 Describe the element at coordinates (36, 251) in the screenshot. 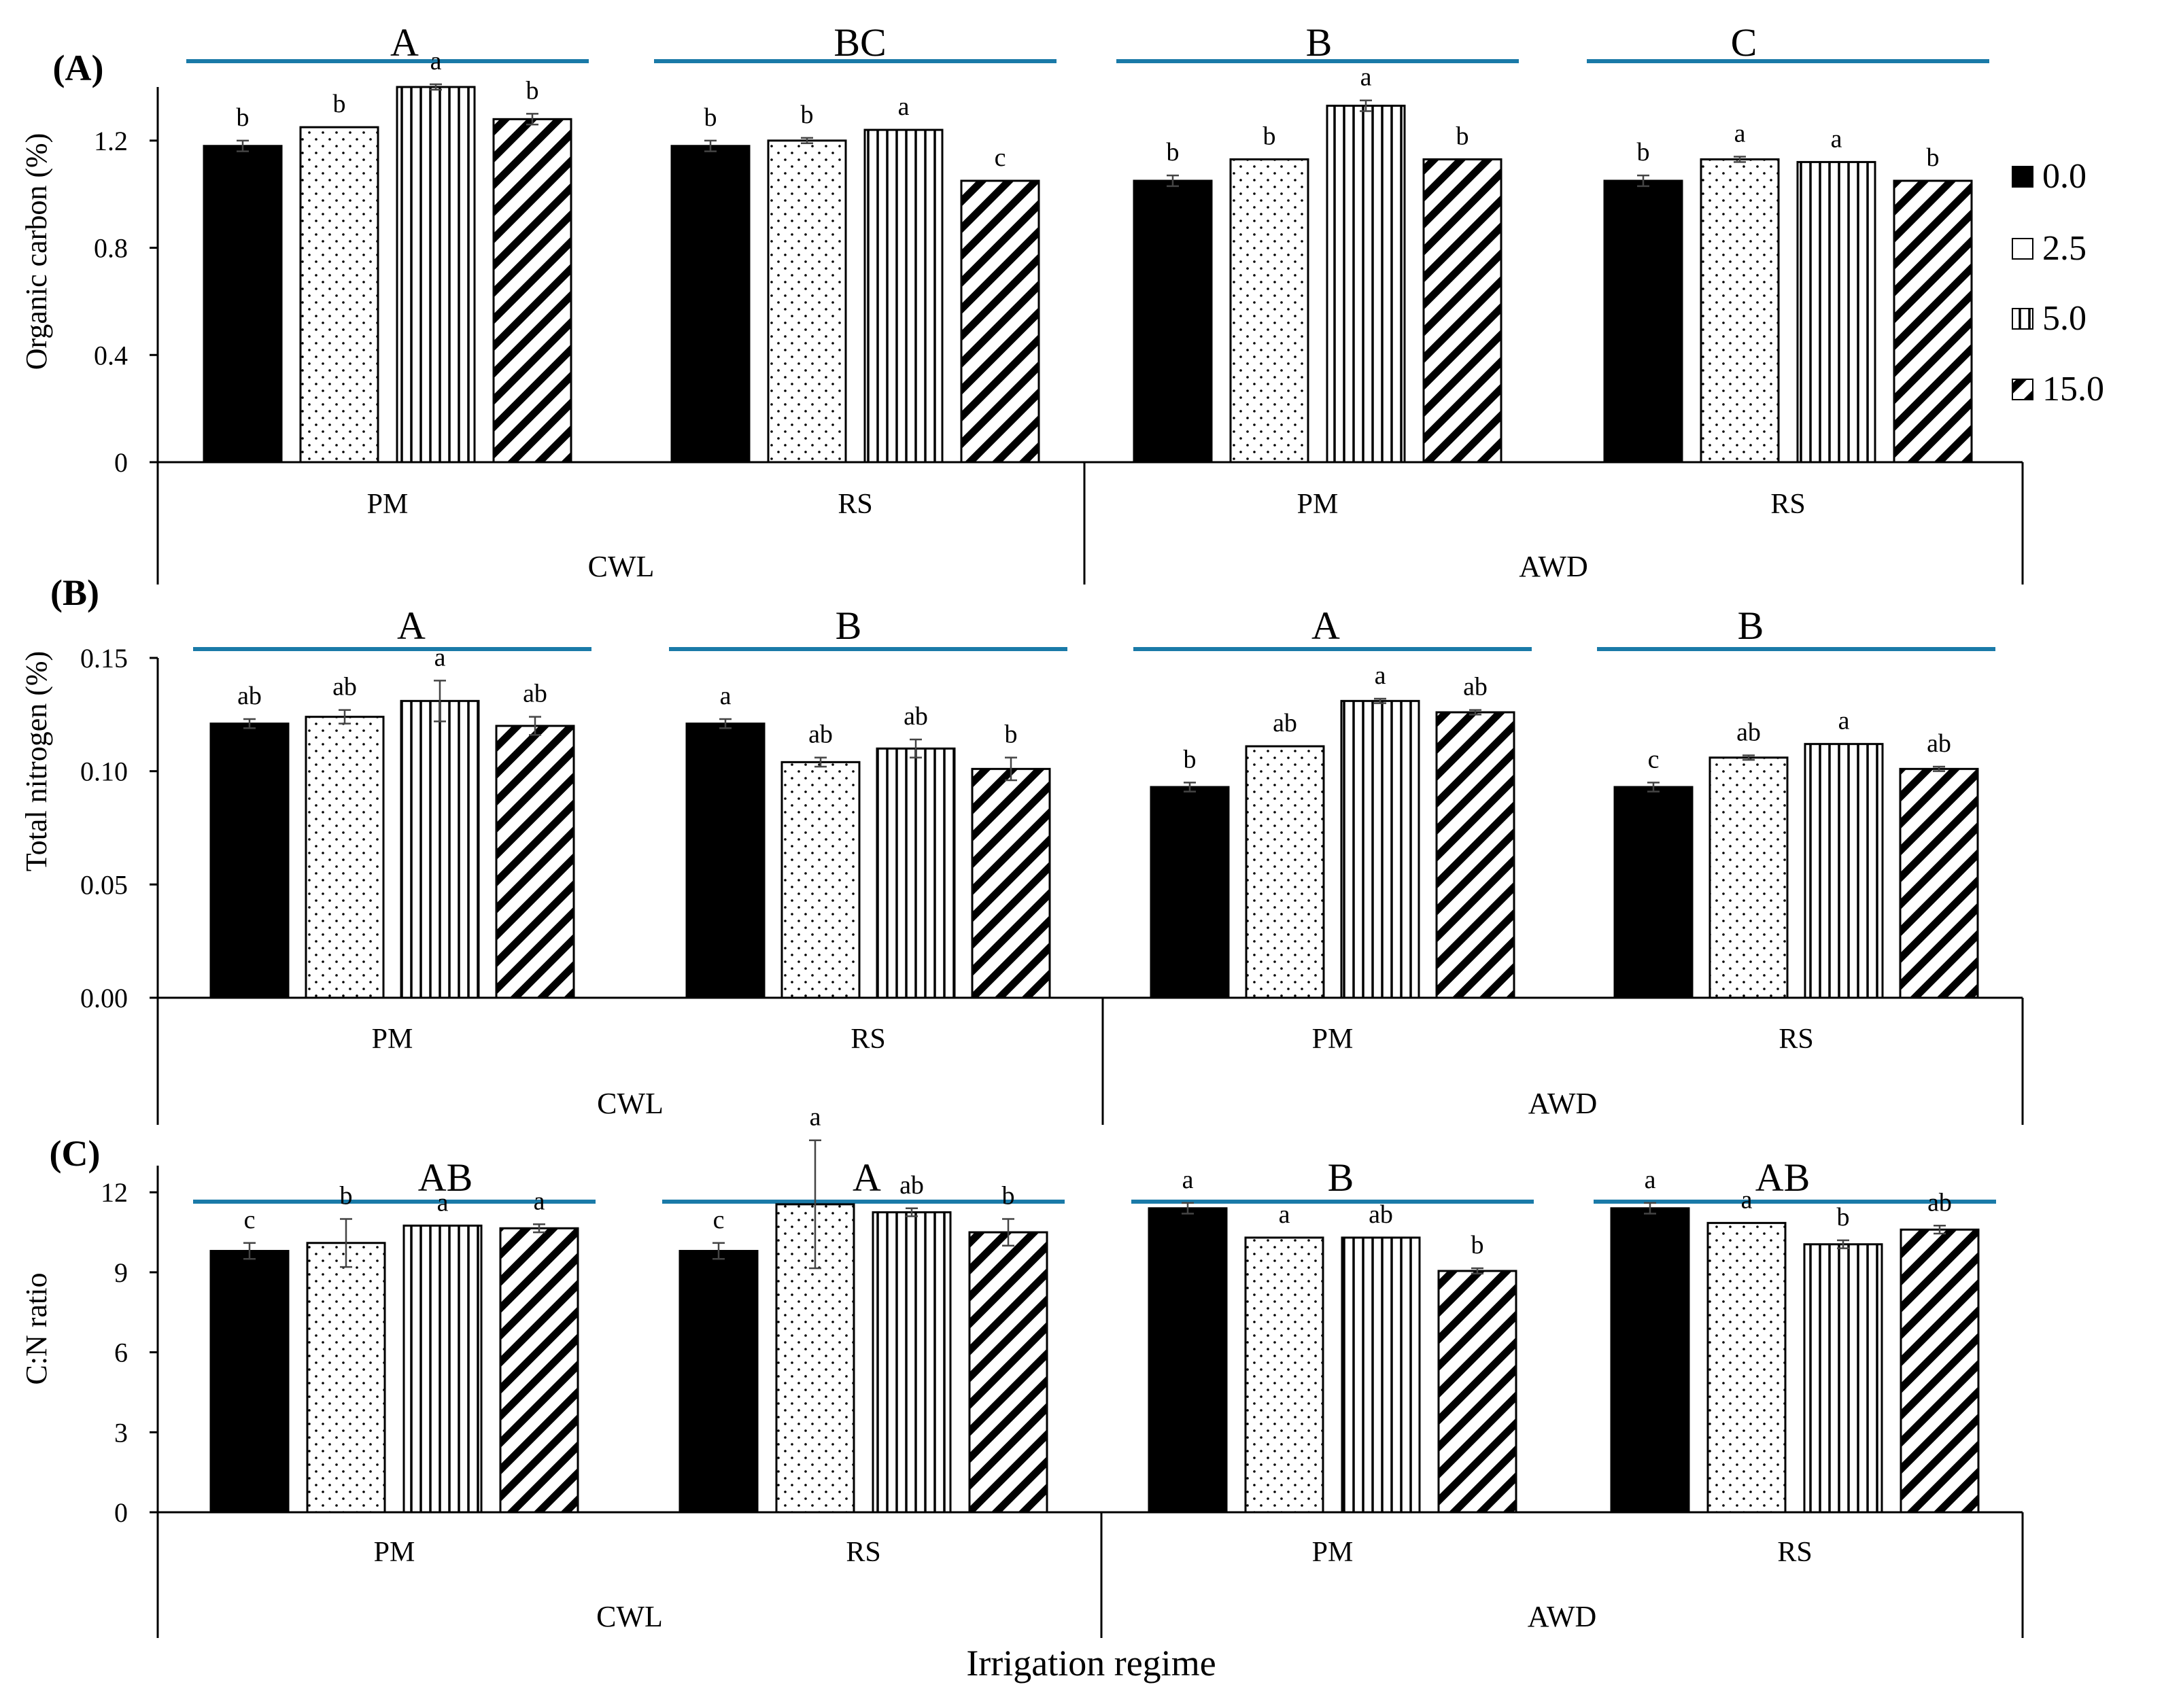

I see `y-axis-title: Organic carbon (%)` at that location.